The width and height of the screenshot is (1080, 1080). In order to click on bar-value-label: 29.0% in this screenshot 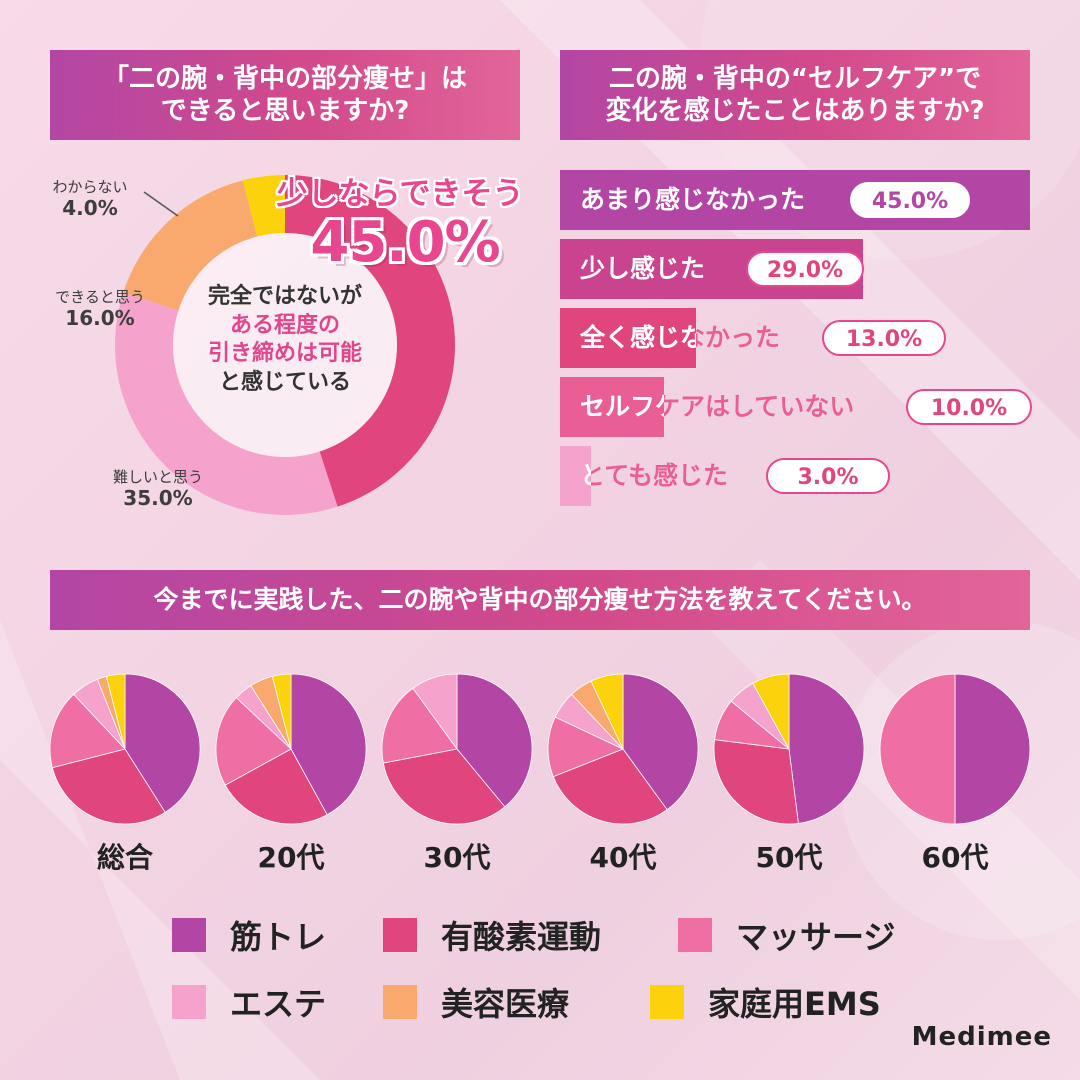, I will do `click(805, 269)`.